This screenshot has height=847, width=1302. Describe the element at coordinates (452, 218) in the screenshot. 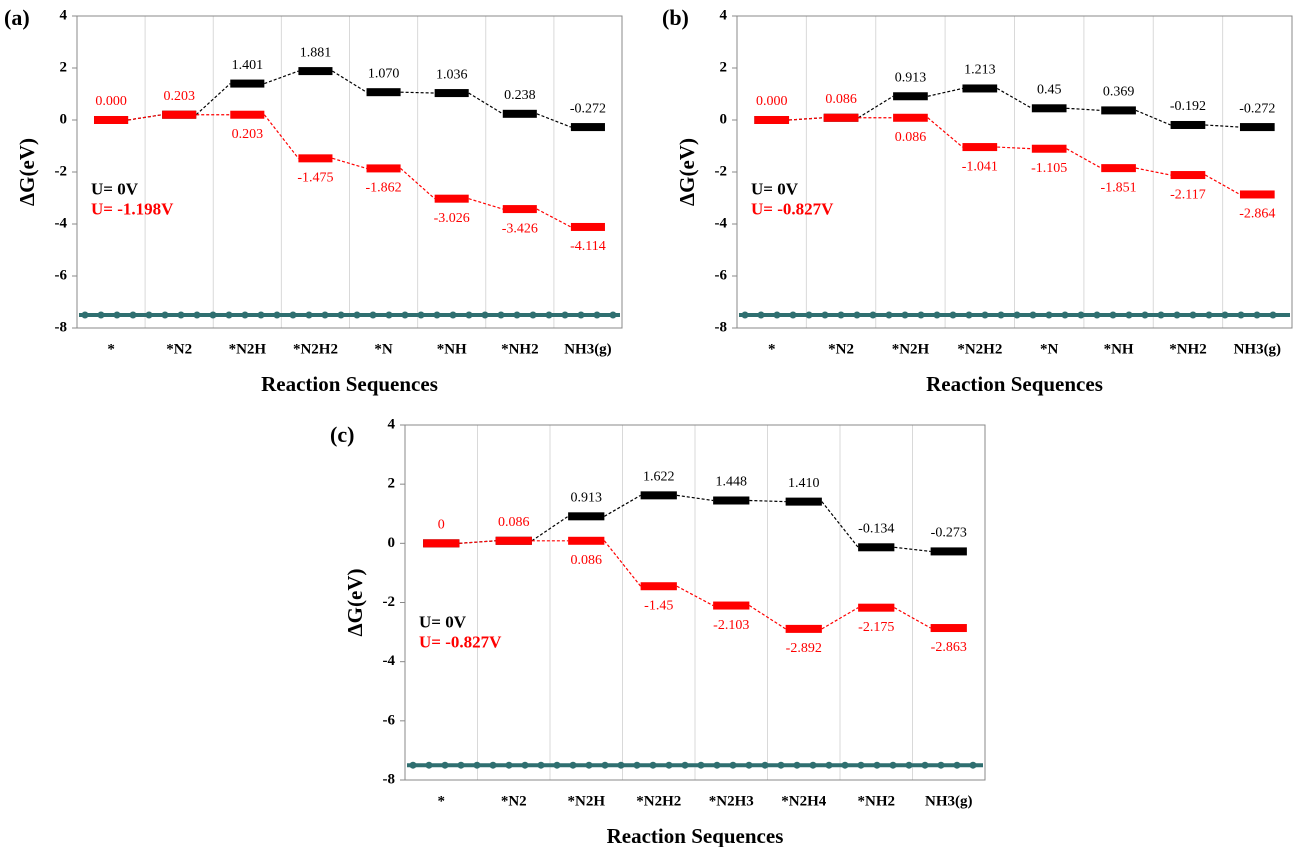

I see `value-label: -3.026` at that location.